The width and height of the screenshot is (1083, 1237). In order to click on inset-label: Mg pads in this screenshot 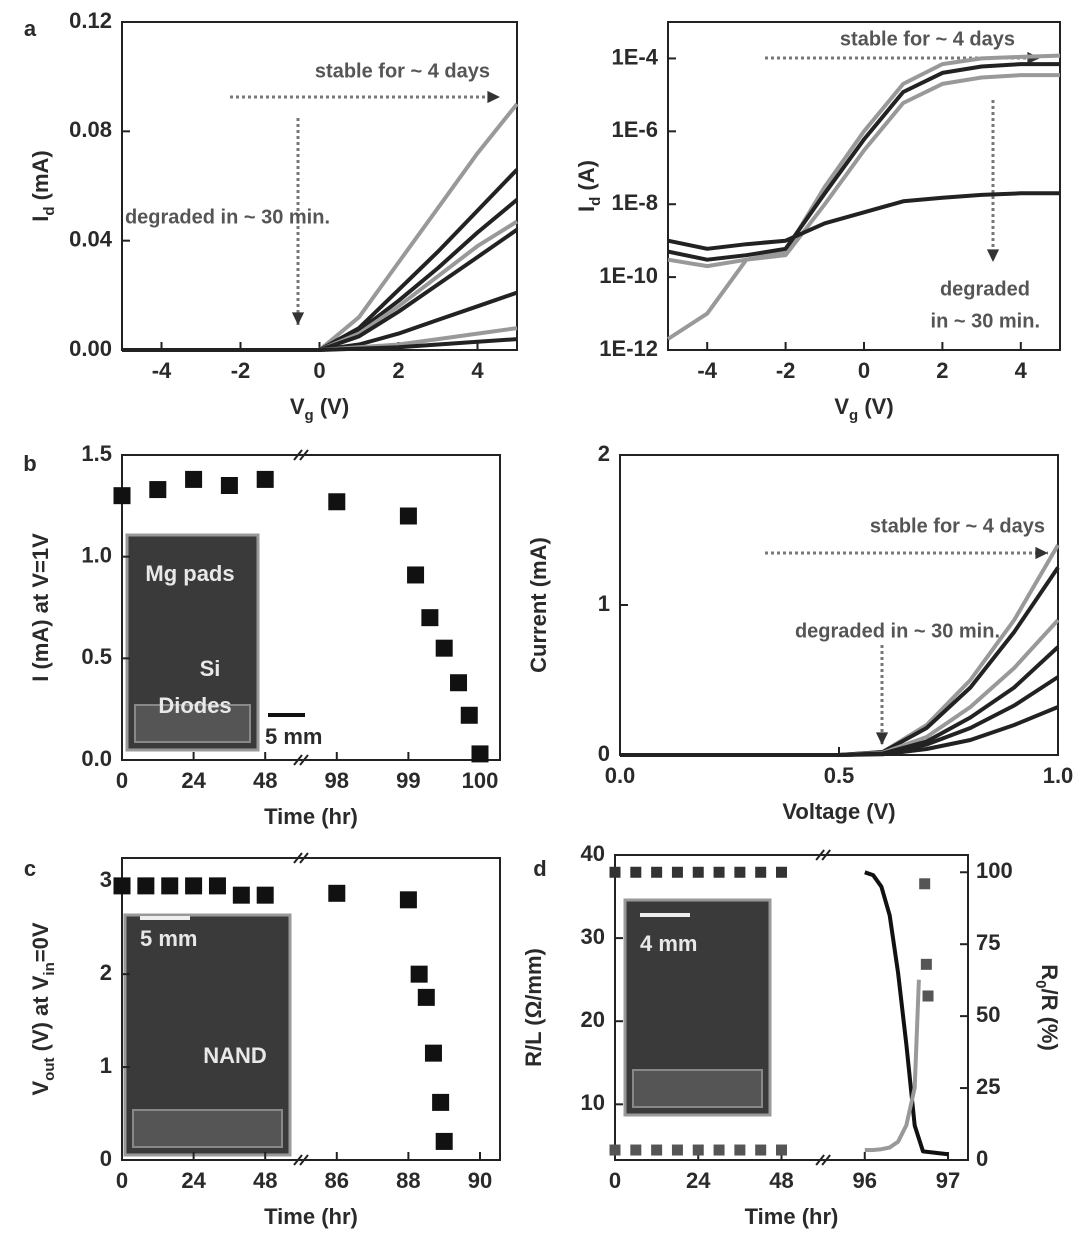, I will do `click(189, 573)`.